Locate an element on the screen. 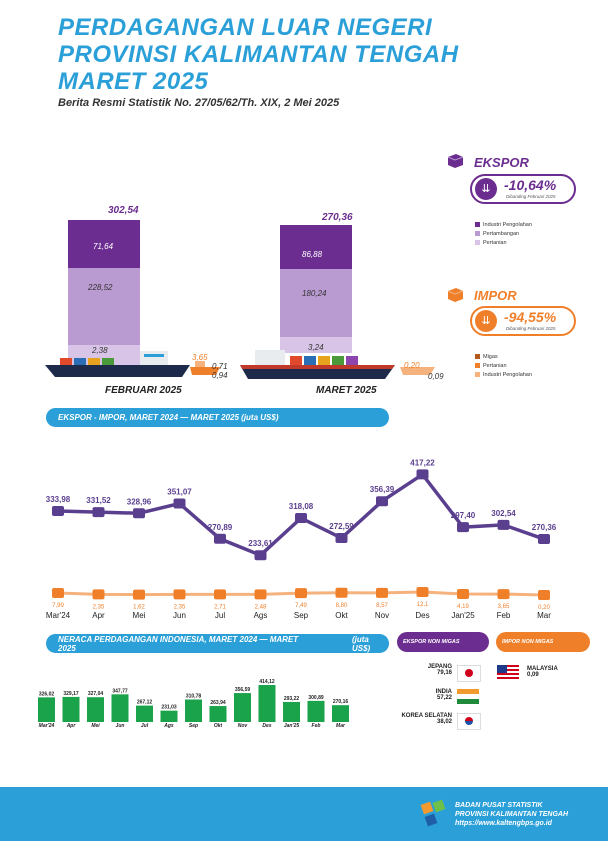 Image resolution: width=608 pixels, height=841 pixels. impor-data-label: 2,48 is located at coordinates (261, 607).